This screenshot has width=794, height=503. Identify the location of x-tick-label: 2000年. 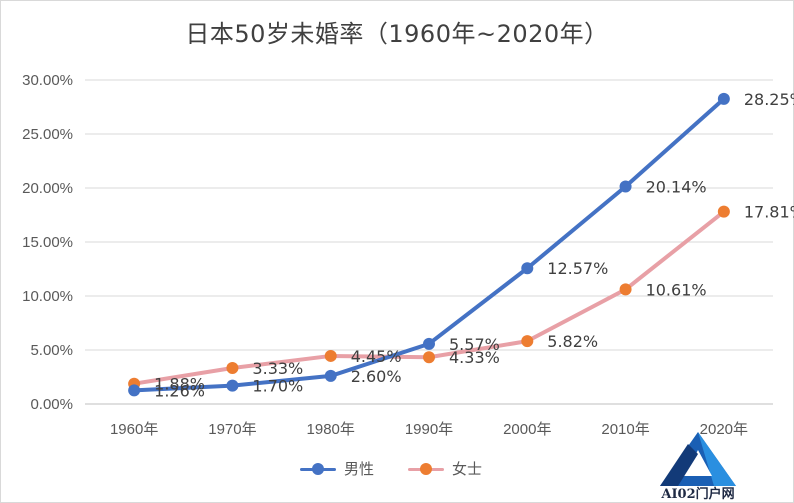
(527, 429).